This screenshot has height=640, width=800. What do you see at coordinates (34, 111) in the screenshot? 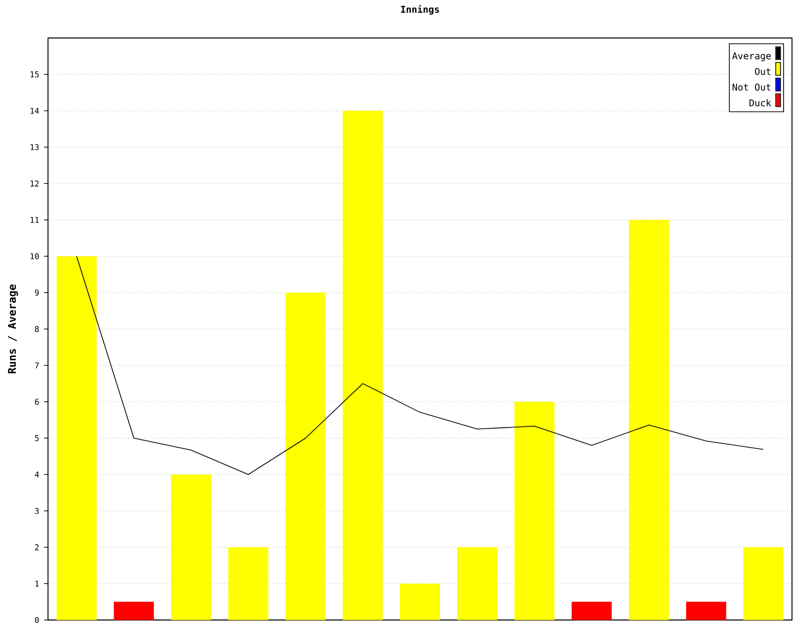
I see `y-tick-label: 14` at bounding box center [34, 111].